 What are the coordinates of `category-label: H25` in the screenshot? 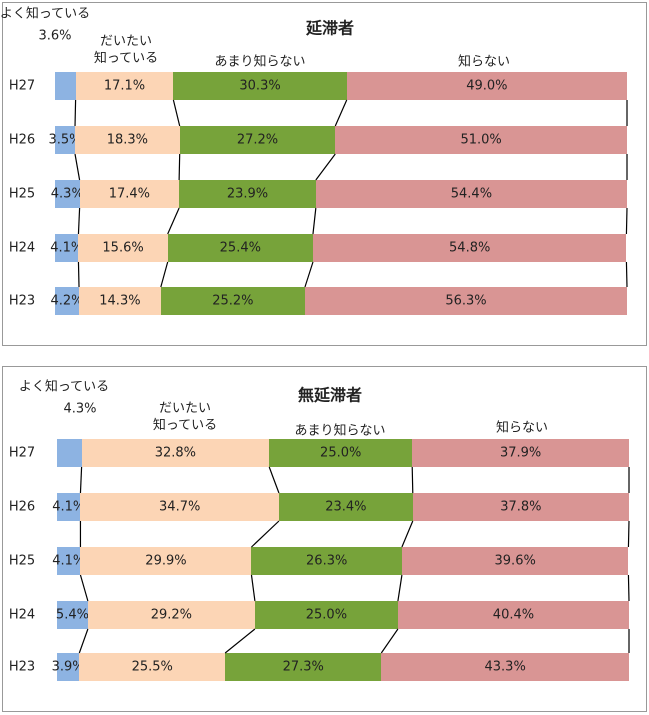 It's located at (22, 194).